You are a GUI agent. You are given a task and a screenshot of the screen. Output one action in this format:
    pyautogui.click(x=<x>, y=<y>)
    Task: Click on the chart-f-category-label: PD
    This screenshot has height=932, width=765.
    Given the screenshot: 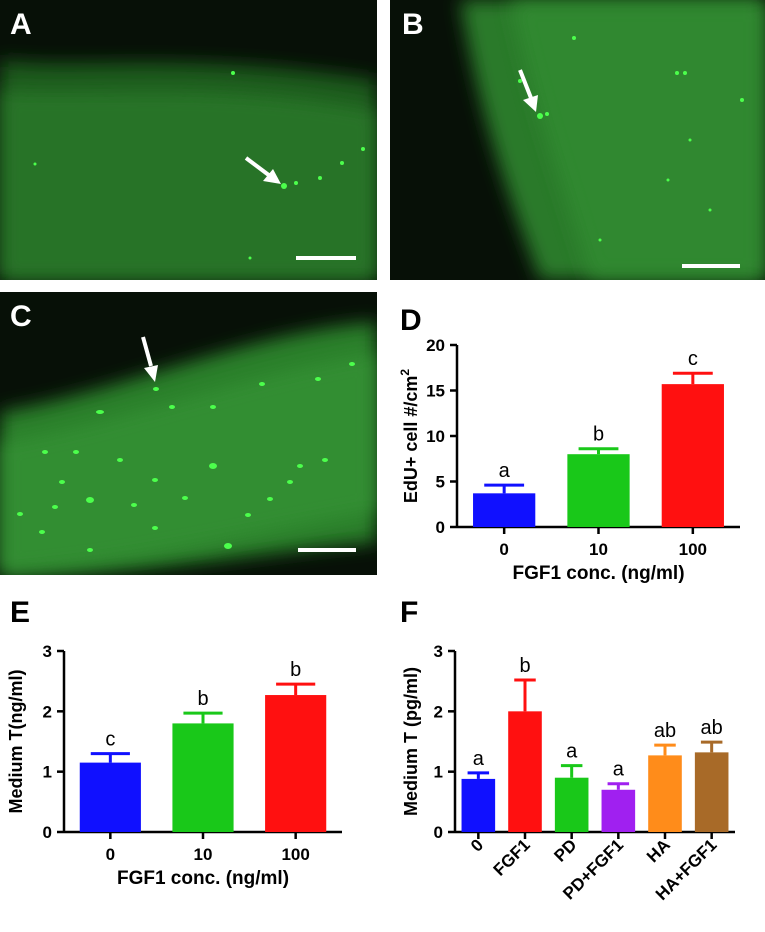 What is the action you would take?
    pyautogui.click(x=565, y=850)
    